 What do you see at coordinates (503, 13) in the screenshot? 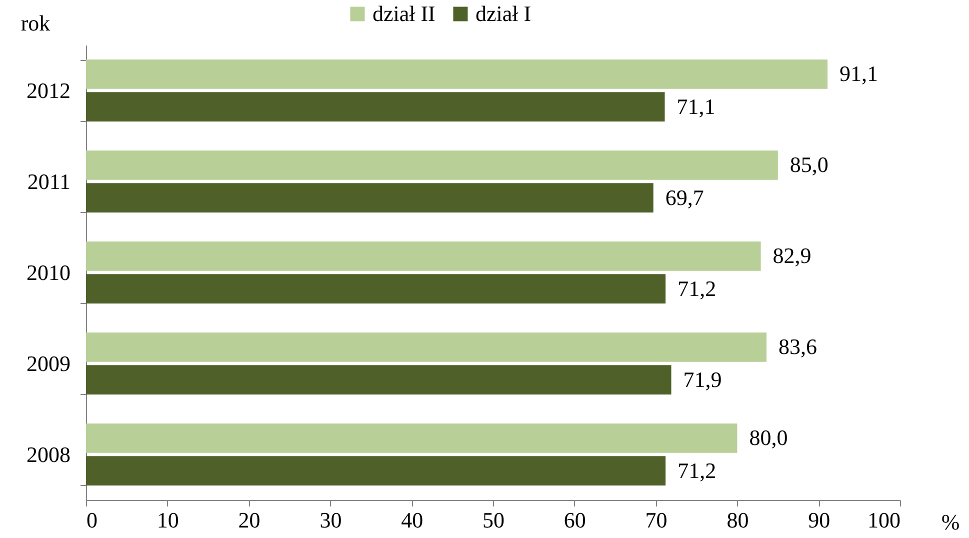
I see `legend-label: dział I` at bounding box center [503, 13].